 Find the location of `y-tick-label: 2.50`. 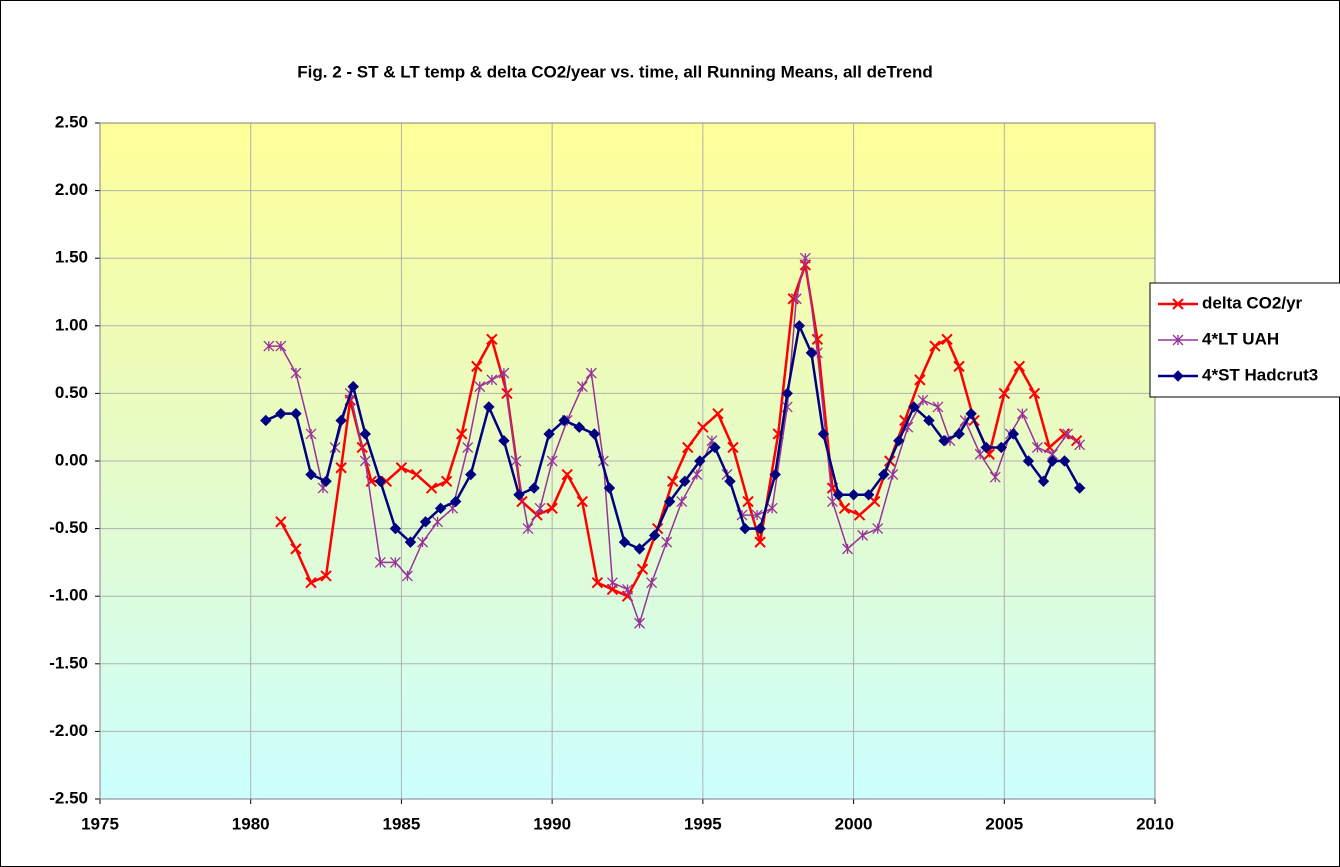

y-tick-label: 2.50 is located at coordinates (71, 121).